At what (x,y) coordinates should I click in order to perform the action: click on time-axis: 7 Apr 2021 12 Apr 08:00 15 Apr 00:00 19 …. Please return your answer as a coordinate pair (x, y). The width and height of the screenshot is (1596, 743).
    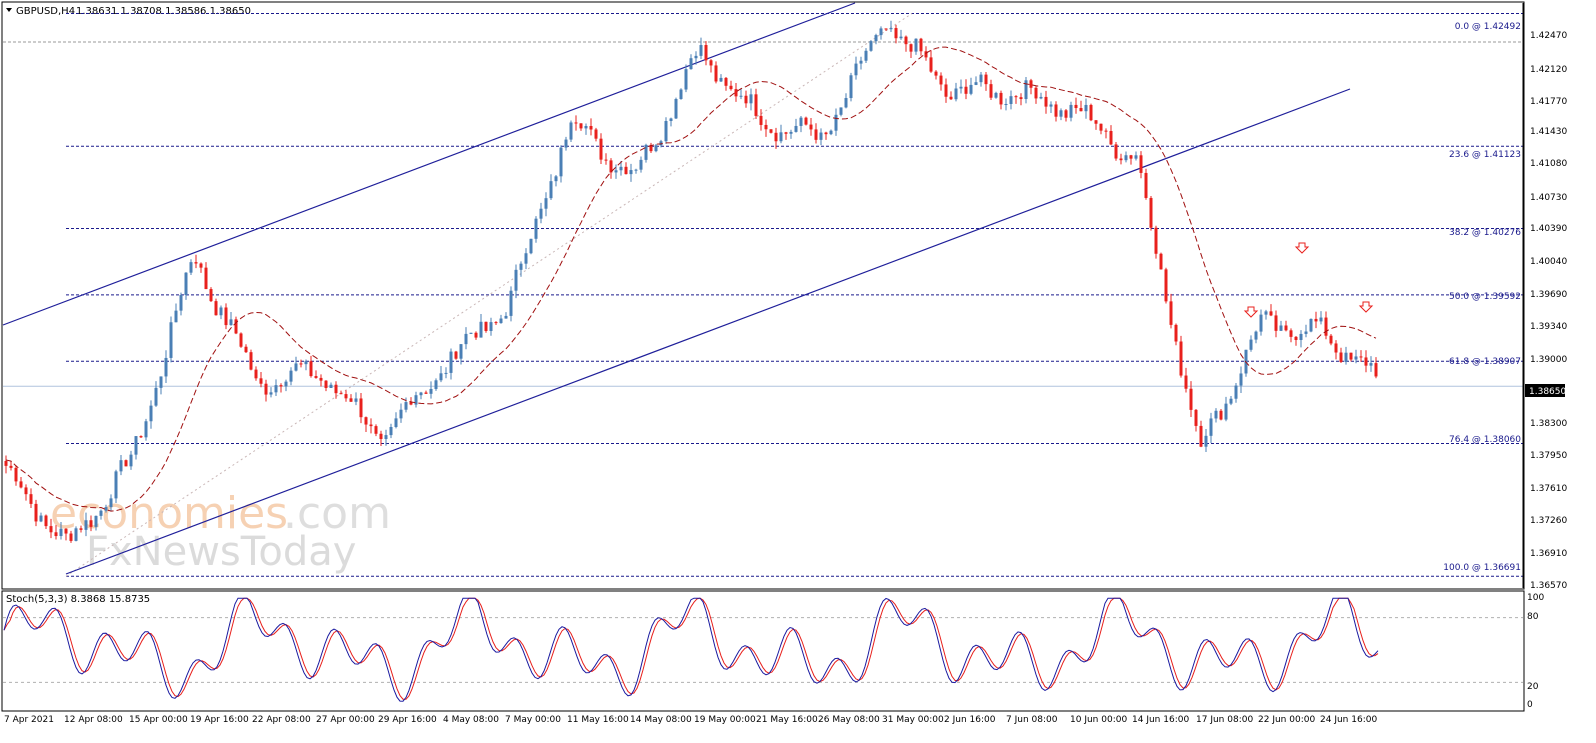
    Looking at the image, I should click on (690, 720).